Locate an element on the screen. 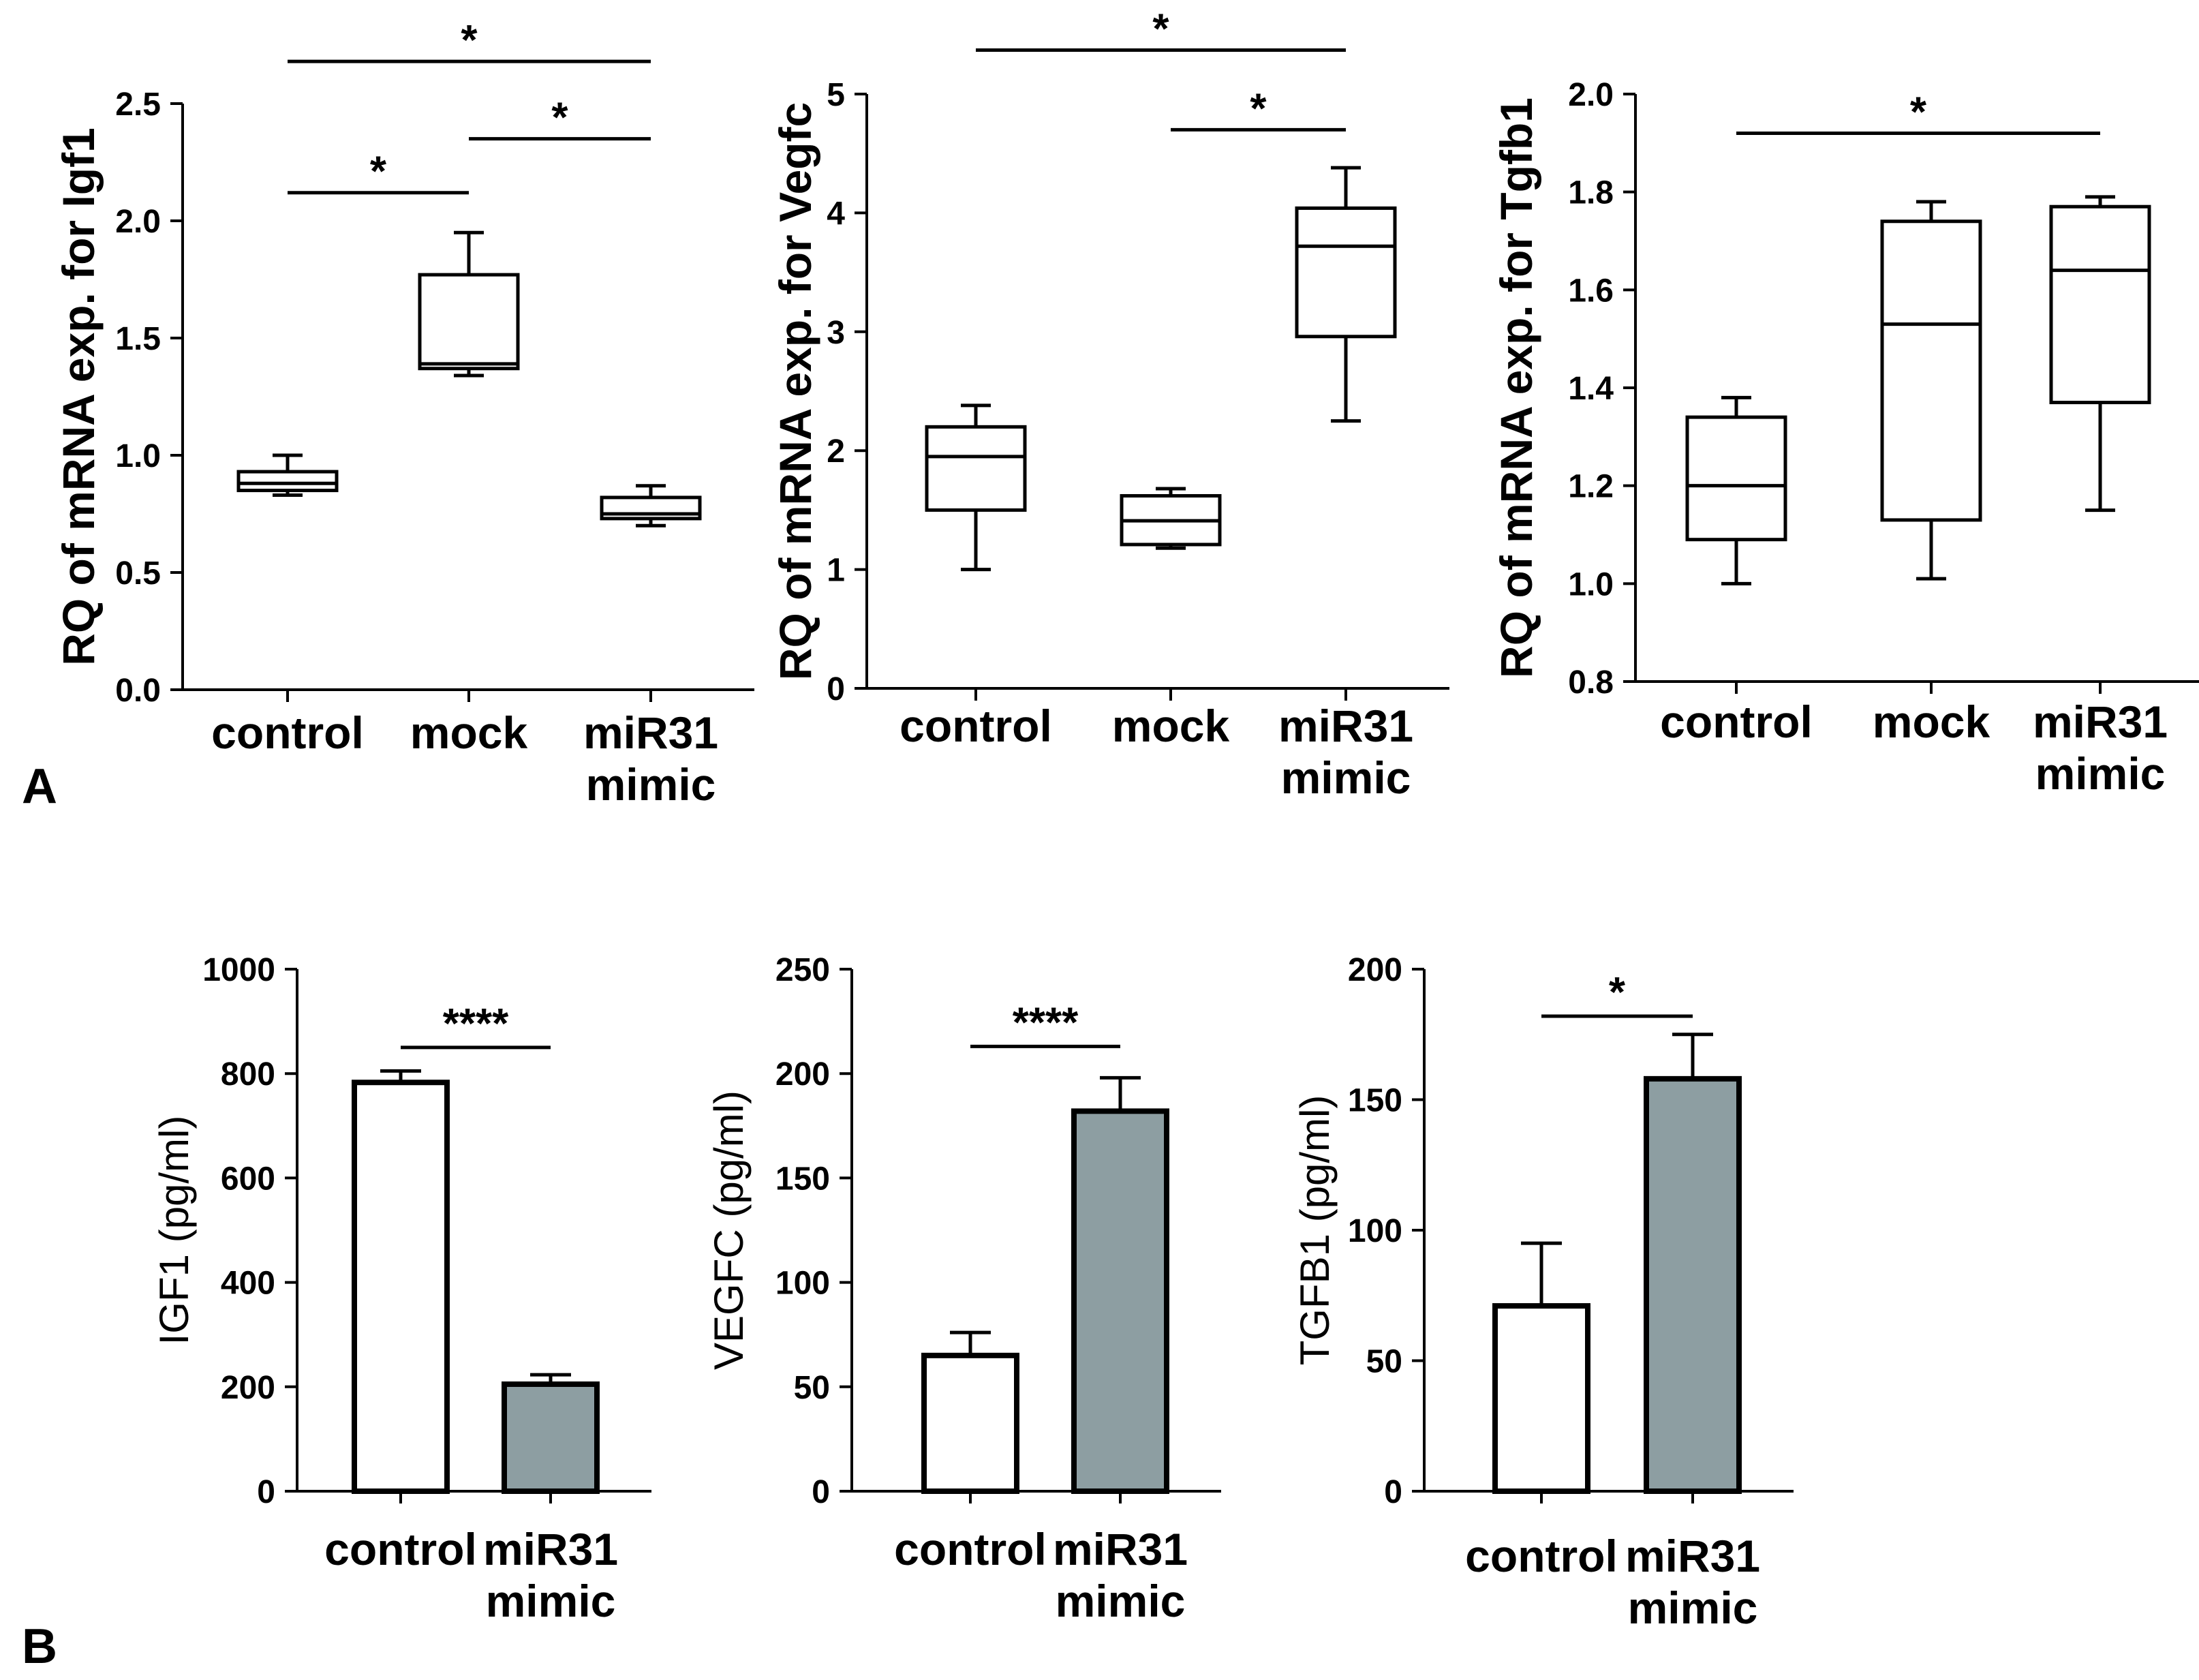 The height and width of the screenshot is (1680, 2199). y-tick-label: 1.6 is located at coordinates (1591, 291).